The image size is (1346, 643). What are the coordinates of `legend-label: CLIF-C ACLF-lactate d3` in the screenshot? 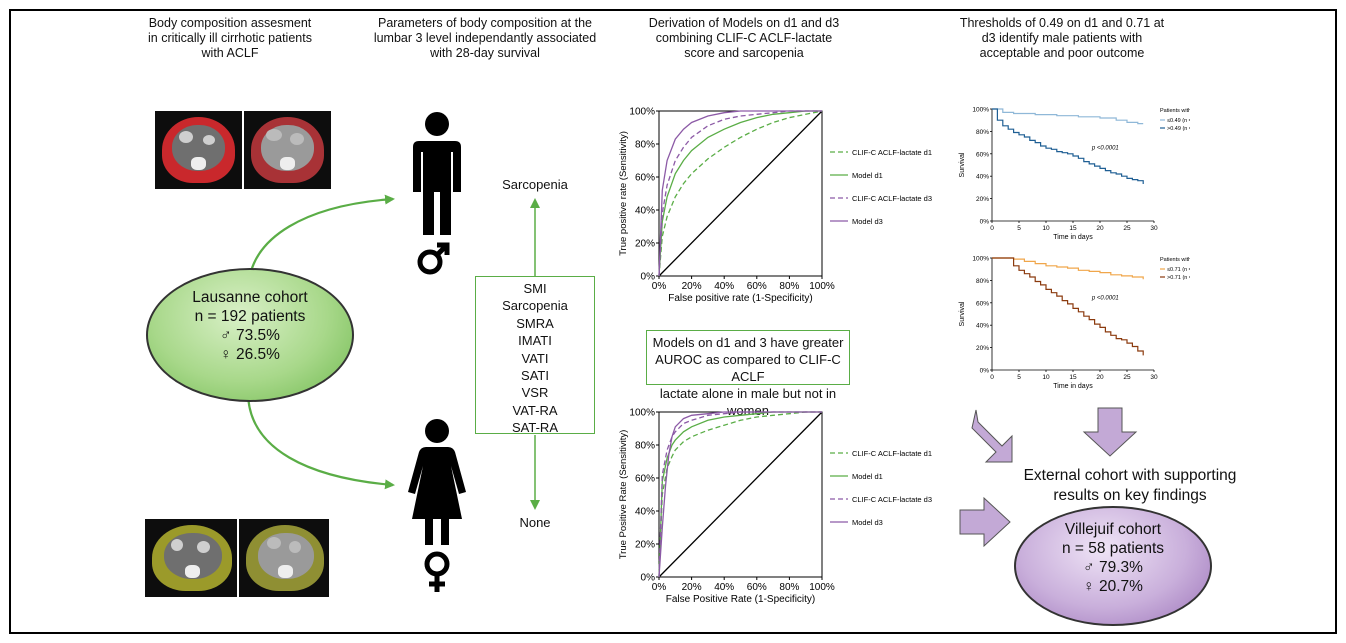 It's located at (892, 499).